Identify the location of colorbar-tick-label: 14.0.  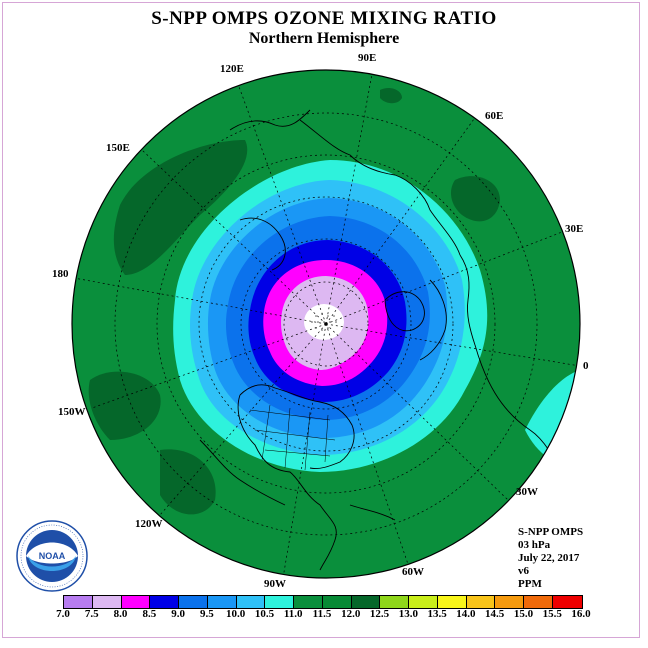
(466, 614).